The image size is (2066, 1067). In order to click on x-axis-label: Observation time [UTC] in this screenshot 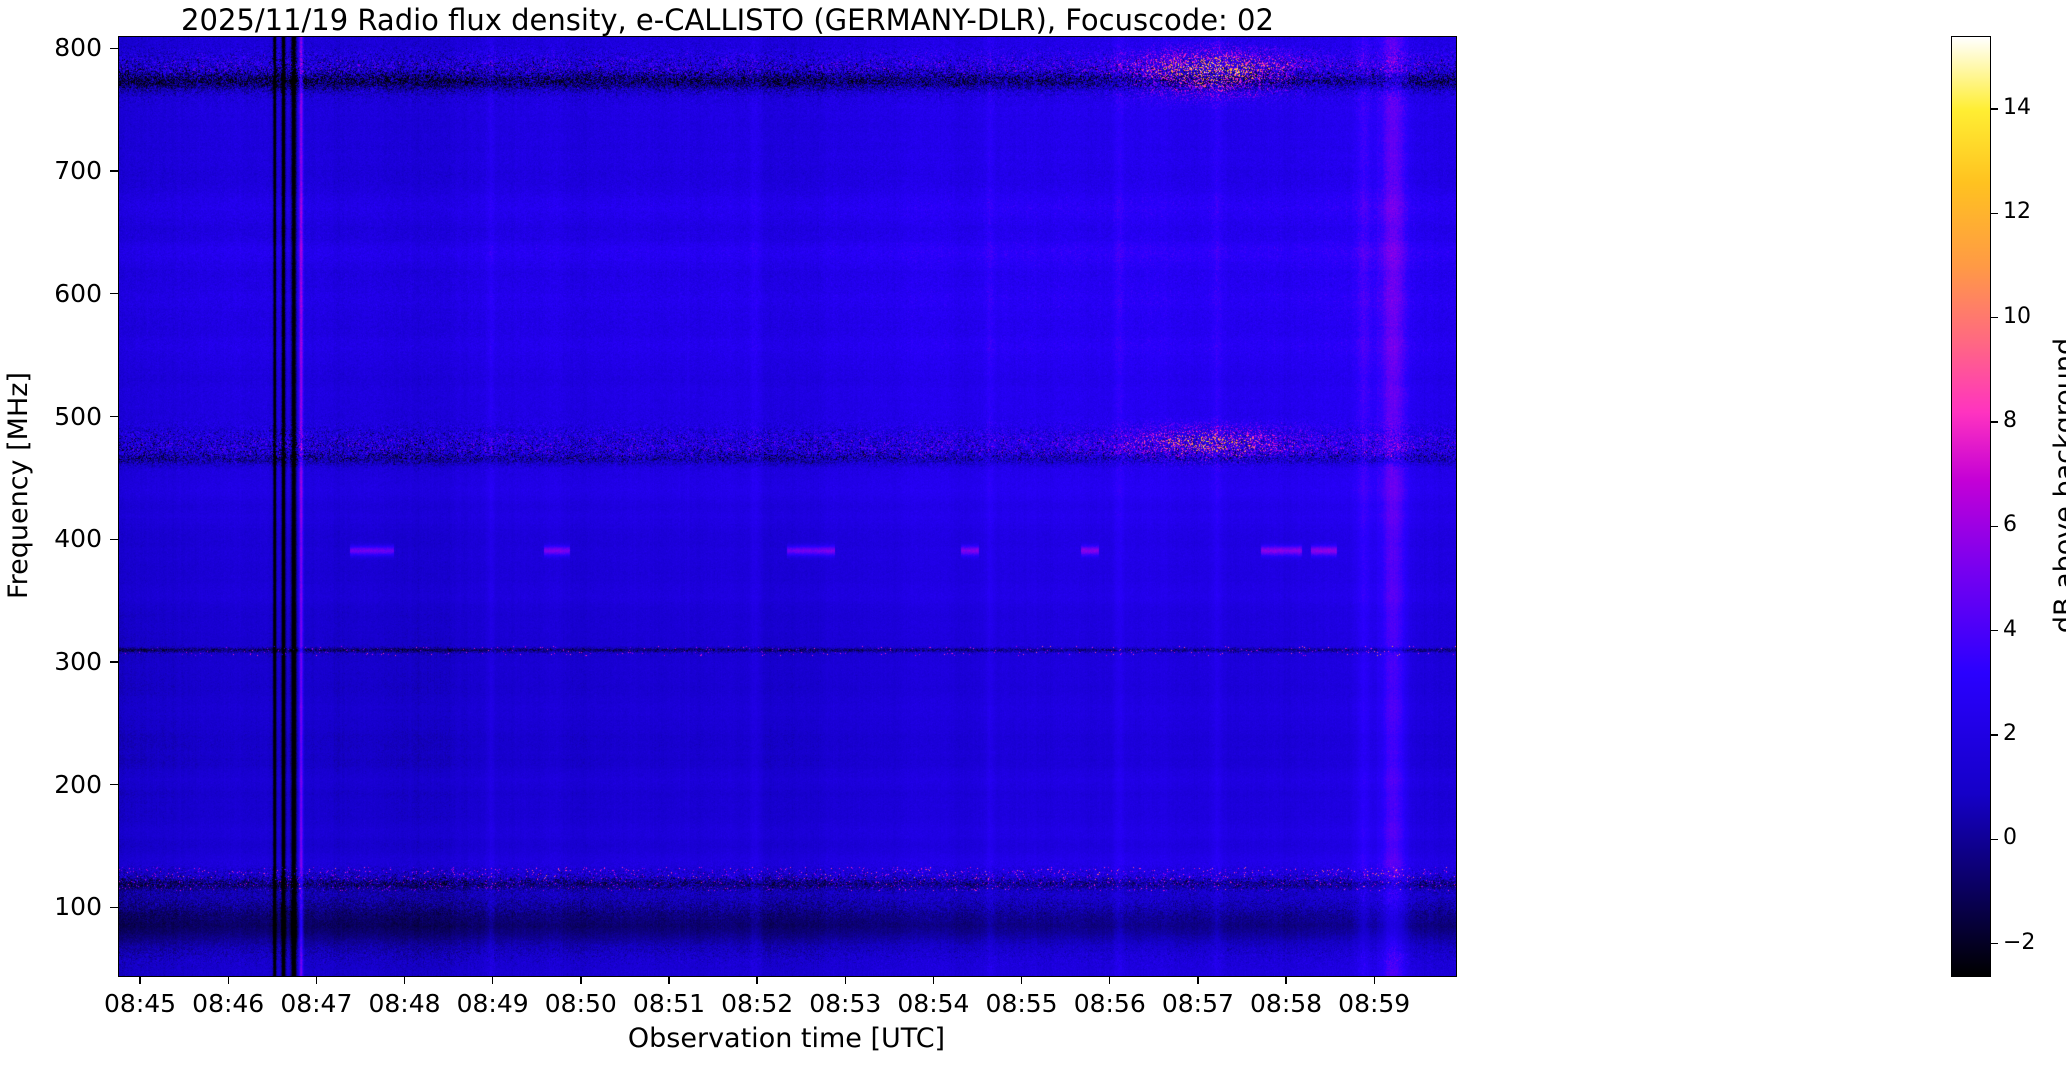, I will do `click(786, 1038)`.